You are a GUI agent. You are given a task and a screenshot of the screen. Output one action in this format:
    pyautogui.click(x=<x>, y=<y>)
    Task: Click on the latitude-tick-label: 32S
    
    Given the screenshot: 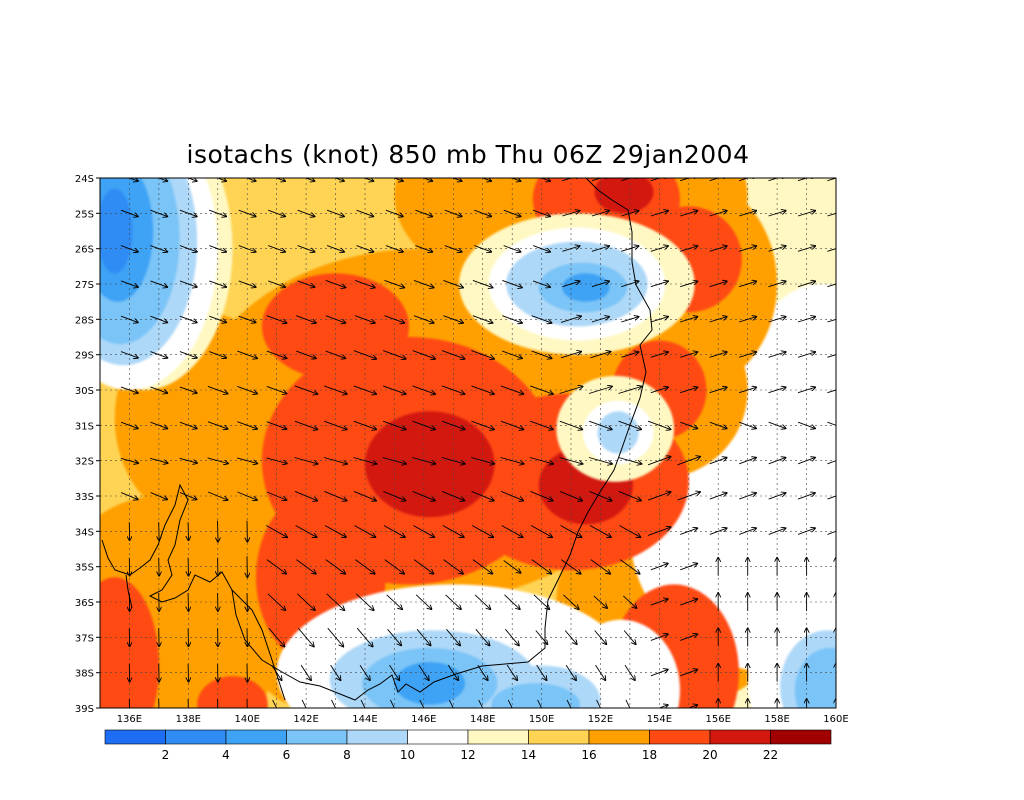 What is the action you would take?
    pyautogui.click(x=84, y=462)
    